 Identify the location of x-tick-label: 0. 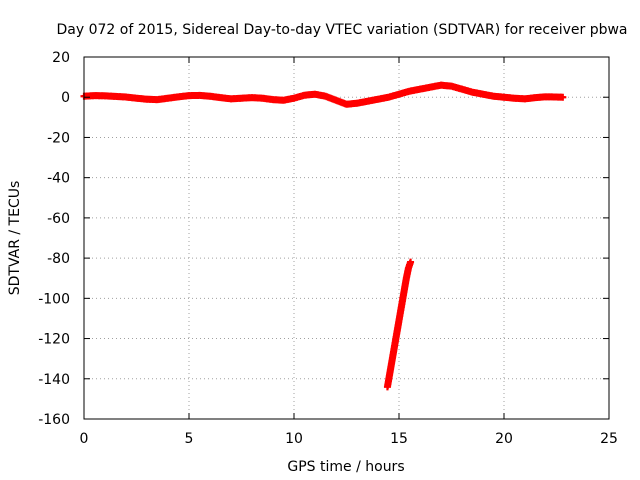
(84, 439).